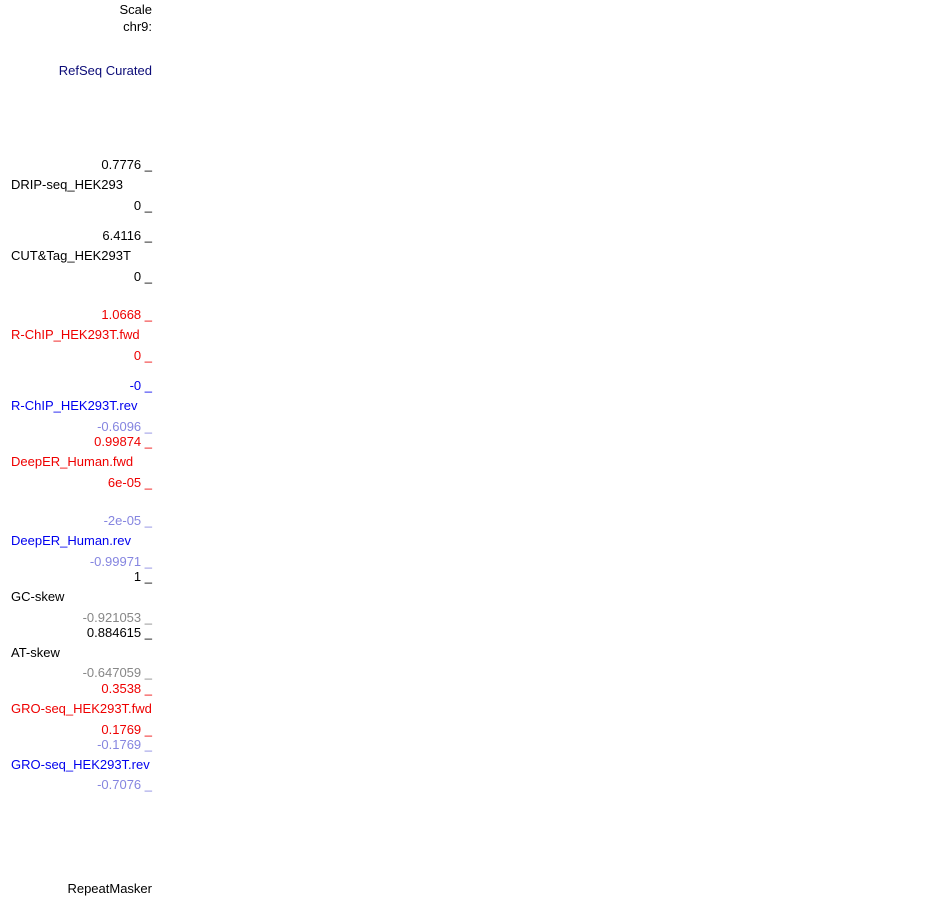  I want to click on track-min-limit-at-skew: -0.647059 _, so click(117, 672).